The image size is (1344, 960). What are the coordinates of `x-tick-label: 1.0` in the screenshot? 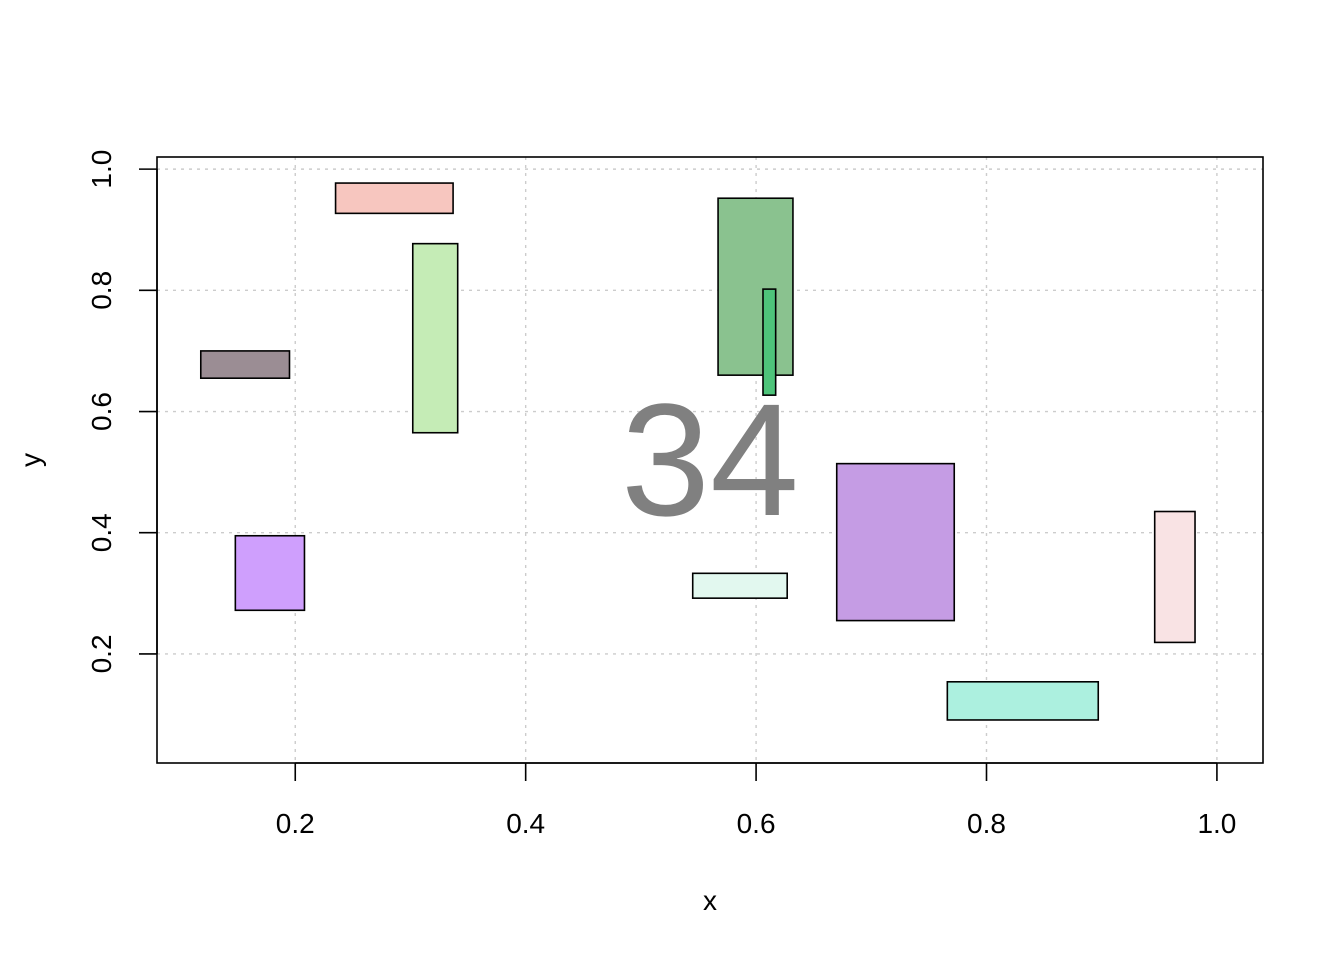 It's located at (1216, 823).